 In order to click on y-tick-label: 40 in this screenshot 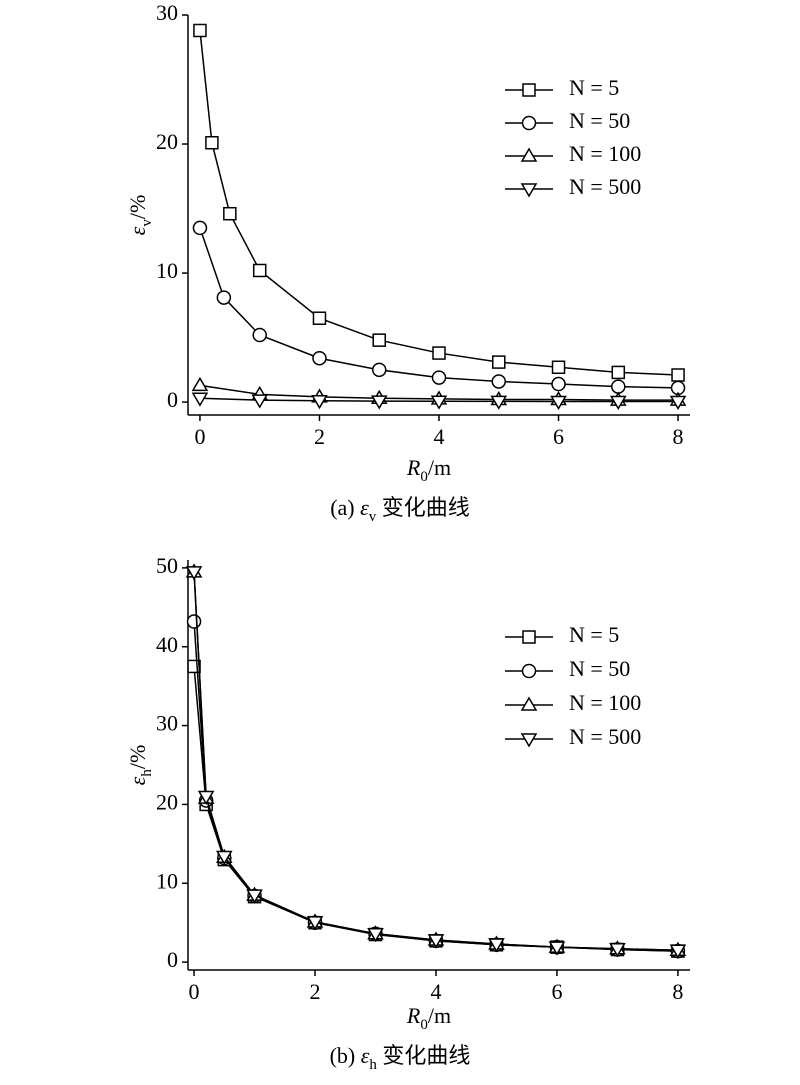, I will do `click(167, 644)`.